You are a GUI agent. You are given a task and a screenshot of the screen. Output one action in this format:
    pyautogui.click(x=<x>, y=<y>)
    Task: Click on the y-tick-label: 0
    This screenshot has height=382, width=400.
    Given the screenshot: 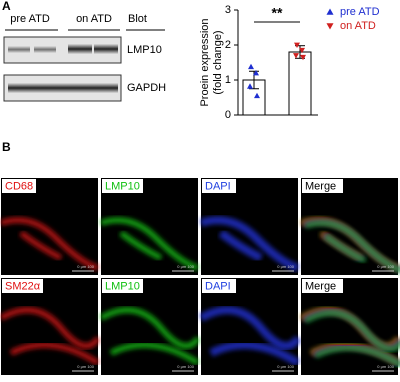 What is the action you would take?
    pyautogui.click(x=228, y=115)
    